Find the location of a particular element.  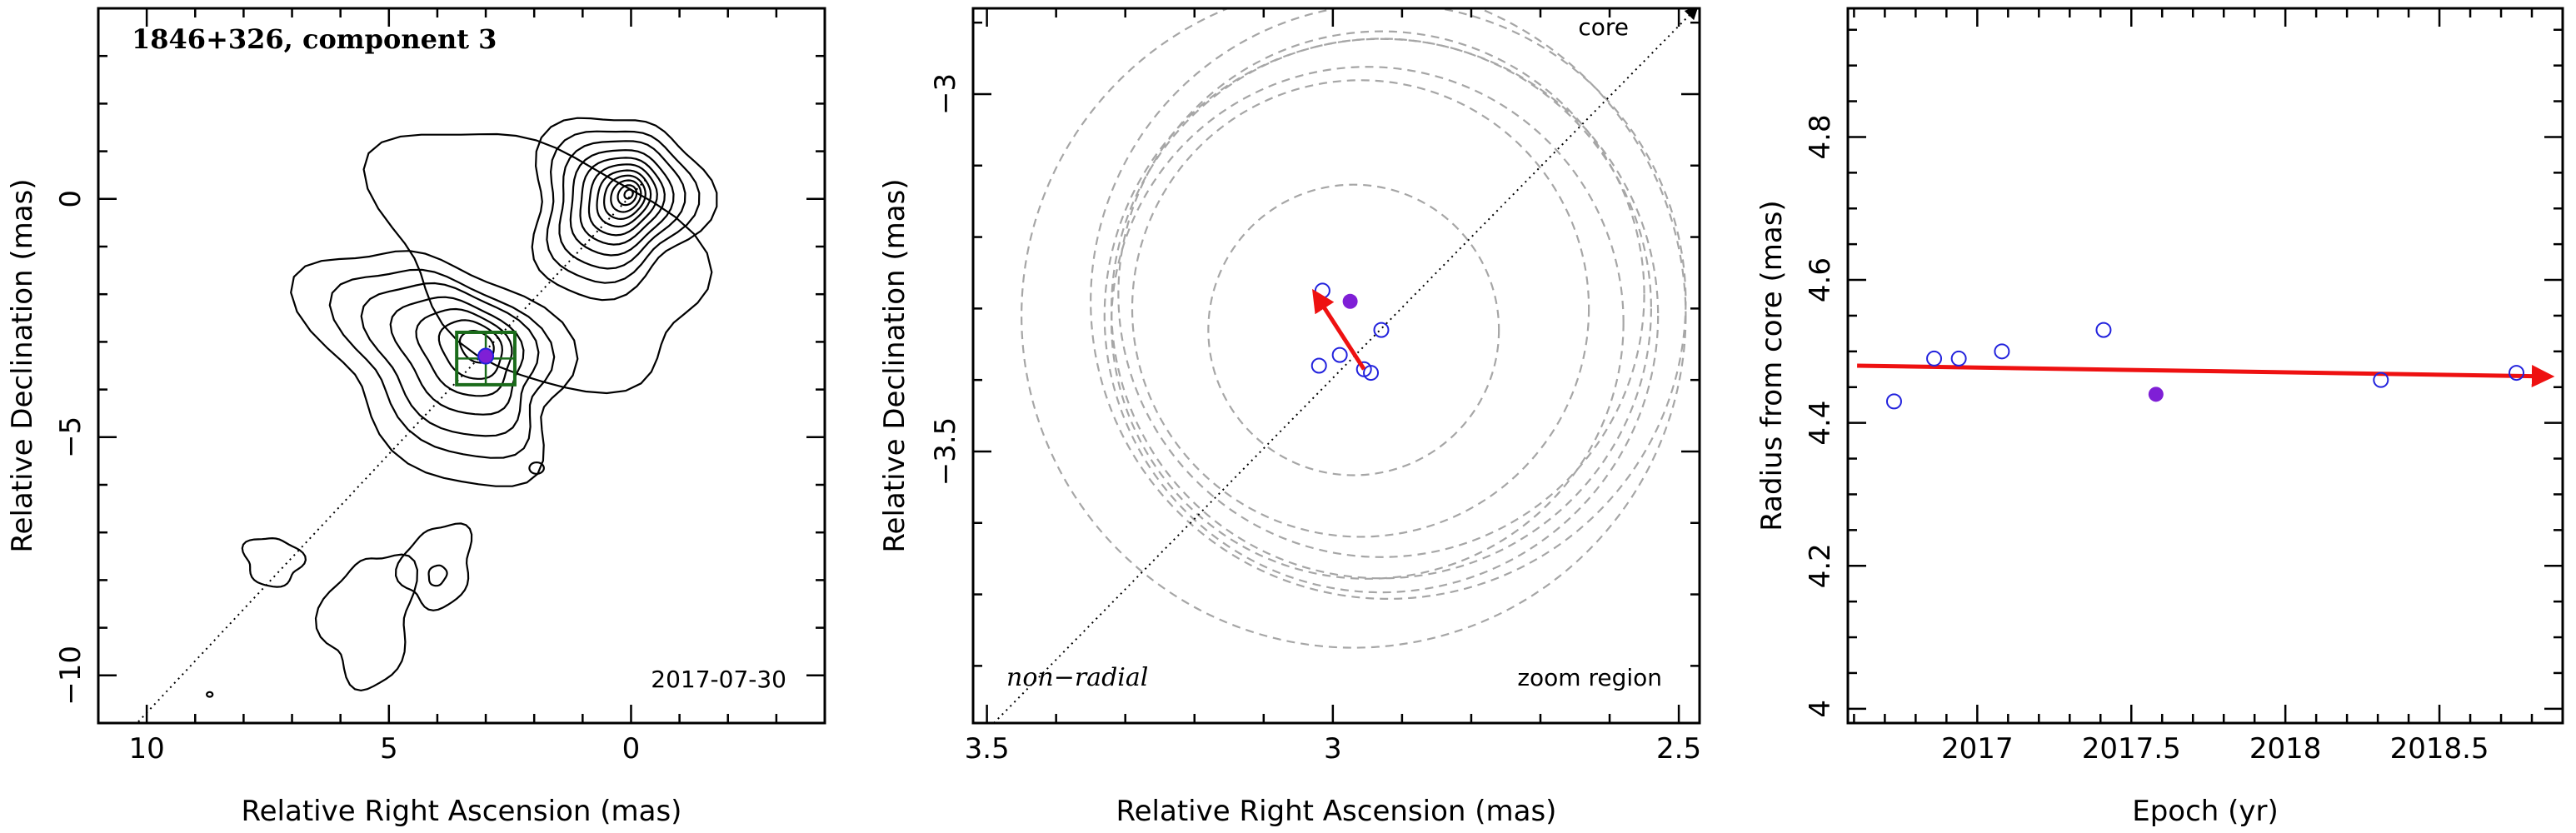

y-tick-label: 4 is located at coordinates (1820, 709).